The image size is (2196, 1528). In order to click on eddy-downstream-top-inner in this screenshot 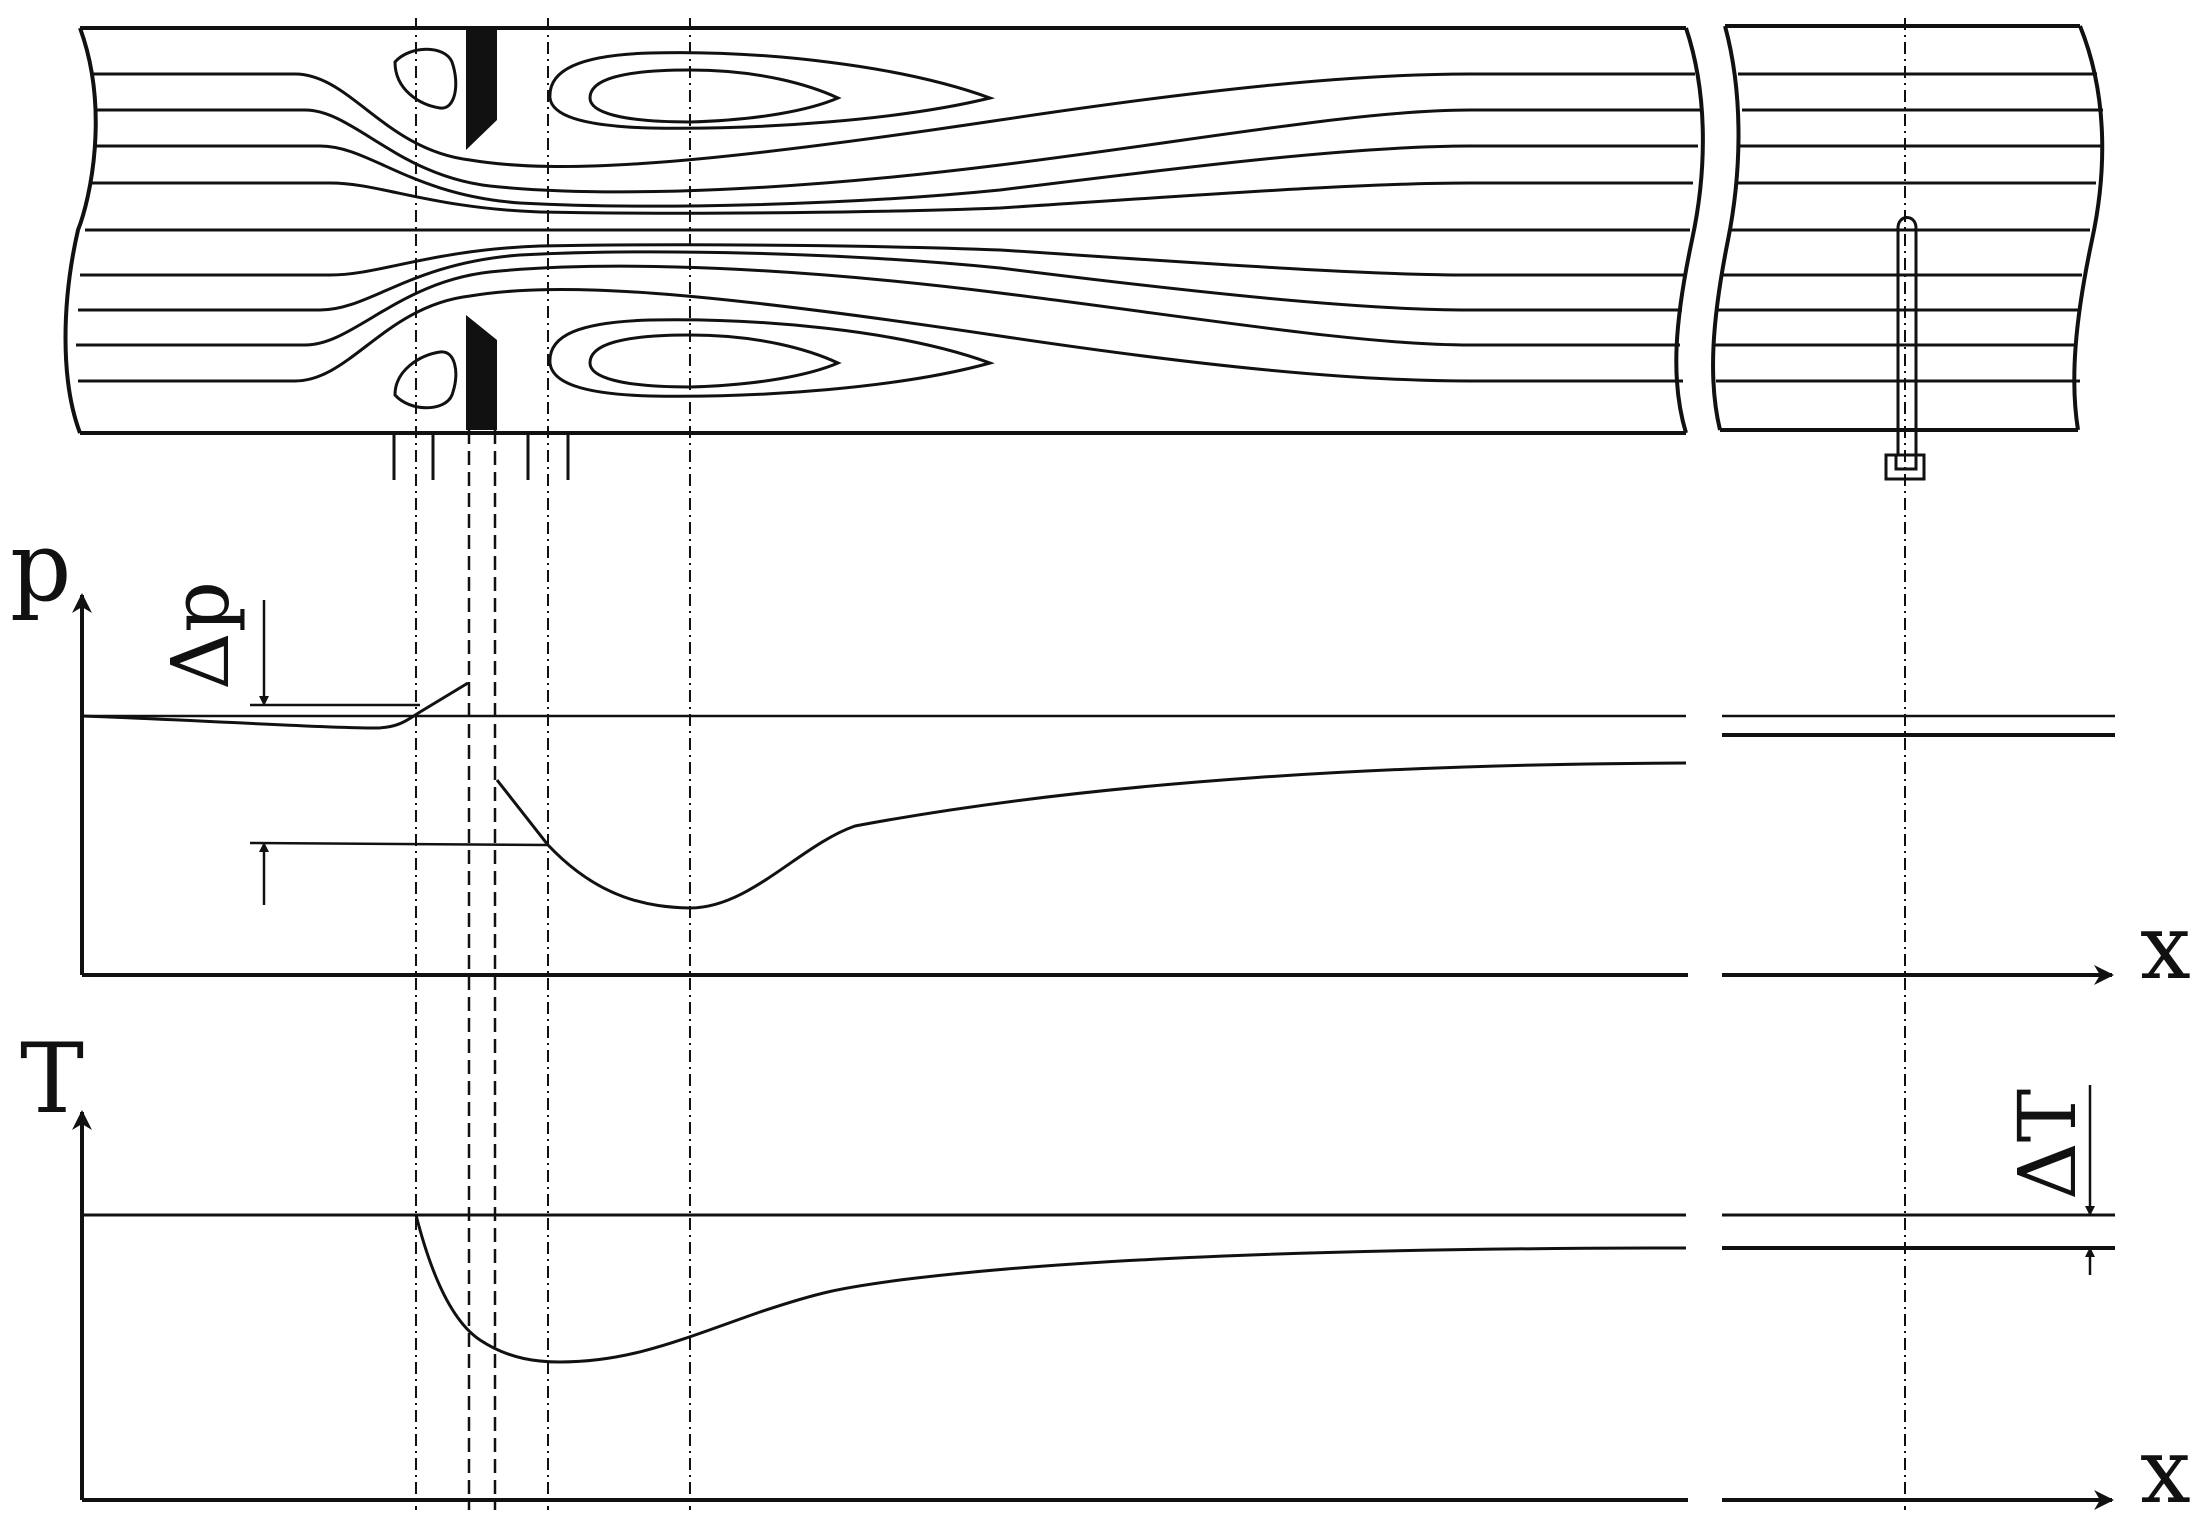, I will do `click(715, 96)`.